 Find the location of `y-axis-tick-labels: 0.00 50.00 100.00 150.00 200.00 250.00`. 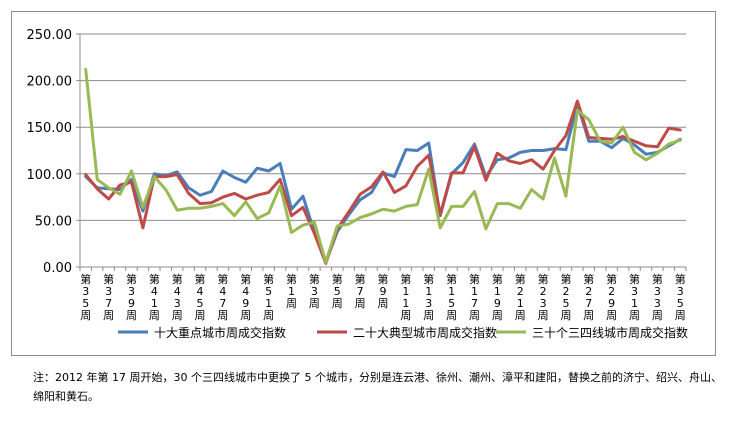

y-axis-tick-labels: 0.00 50.00 100.00 150.00 200.00 250.00 is located at coordinates (50, 152).